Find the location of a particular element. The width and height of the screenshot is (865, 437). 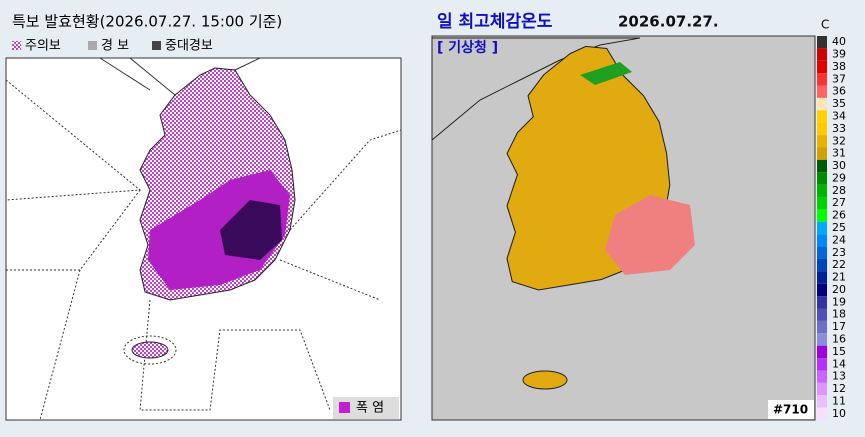

scale-label: 40 is located at coordinates (839, 41).